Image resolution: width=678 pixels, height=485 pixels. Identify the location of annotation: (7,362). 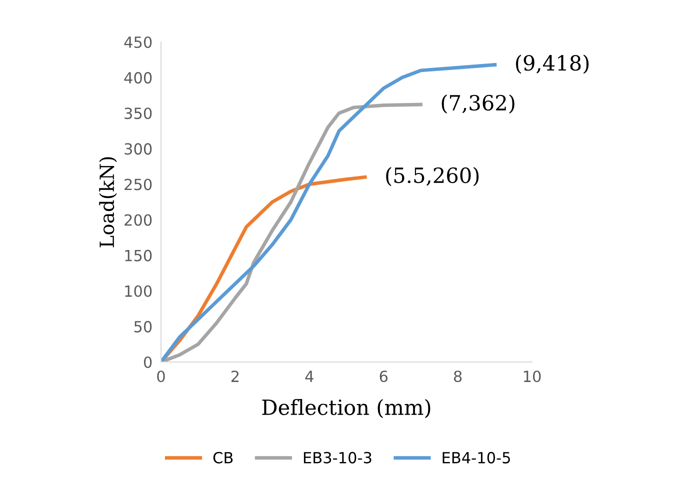
(478, 104).